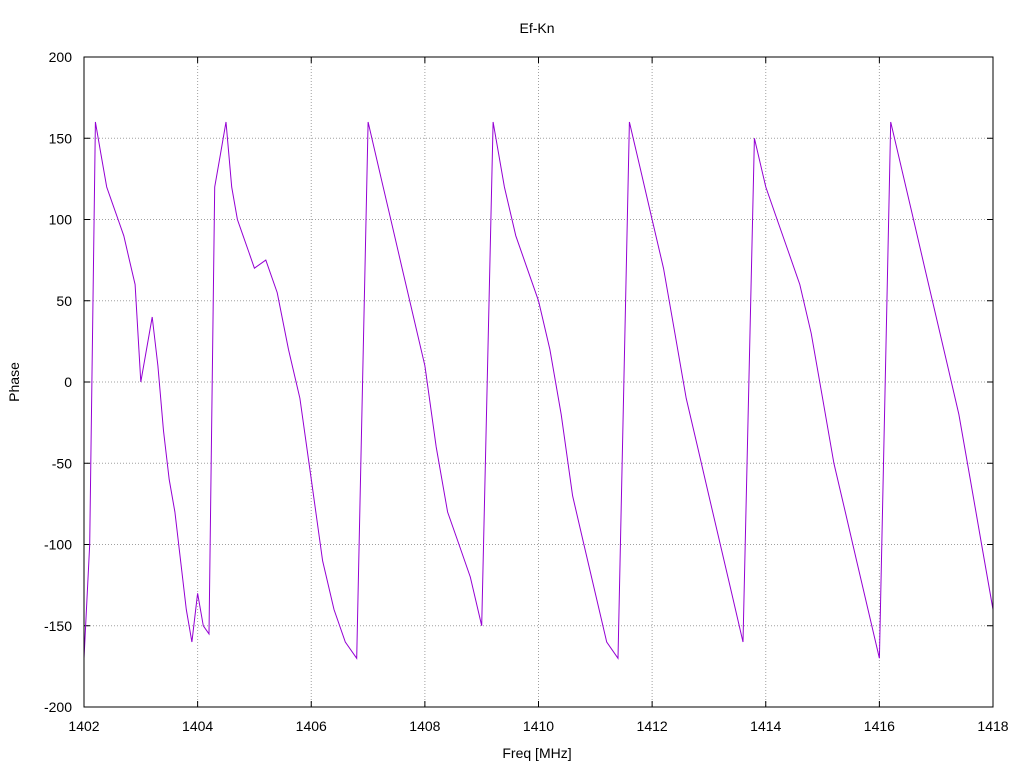 The width and height of the screenshot is (1024, 768). Describe the element at coordinates (536, 28) in the screenshot. I see `chart-title: Ef-Kn` at that location.